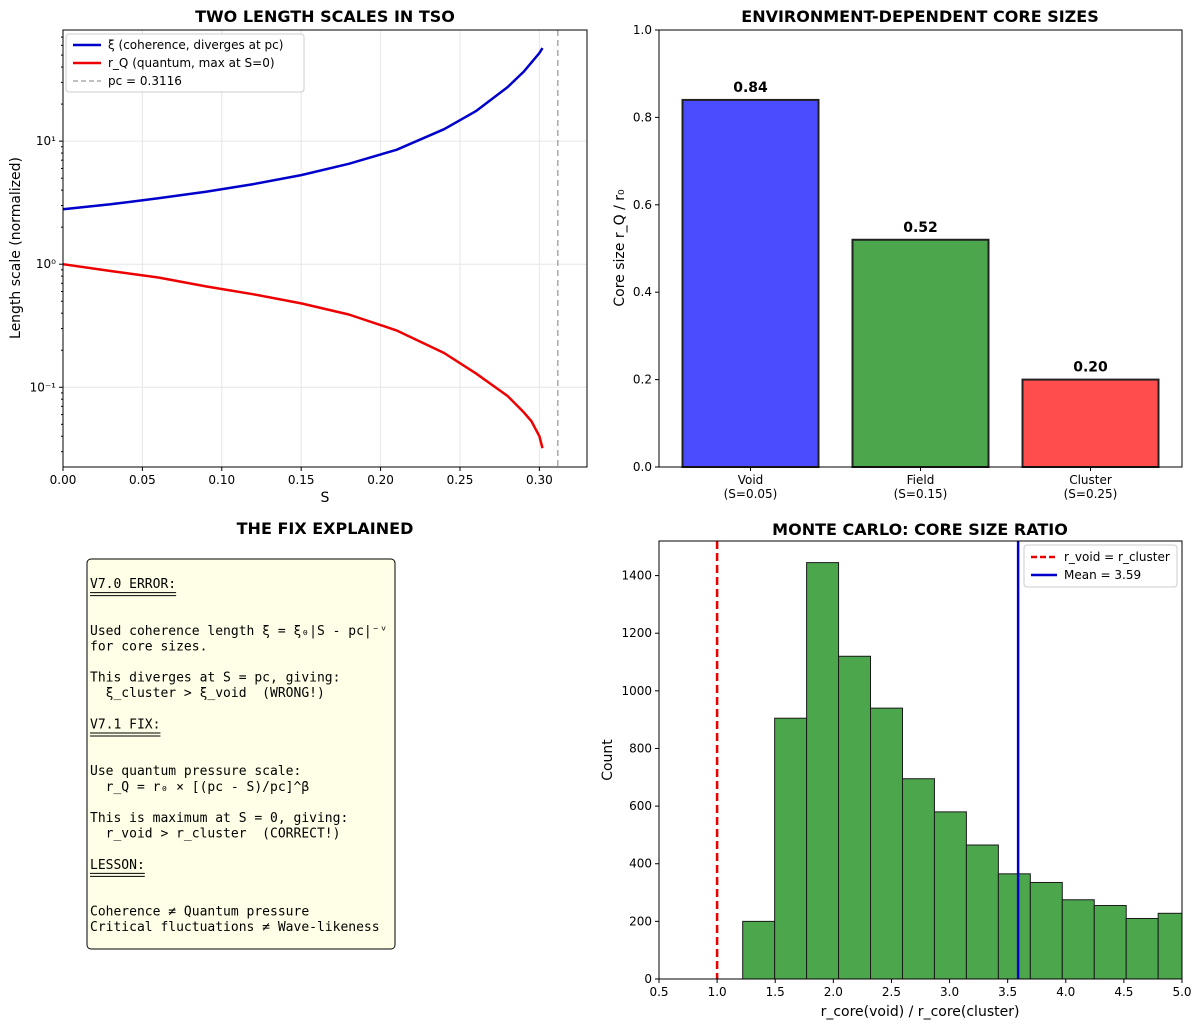 This screenshot has width=1200, height=1027. Describe the element at coordinates (125, 724) in the screenshot. I see `text-line: V7.1 FIX:` at that location.